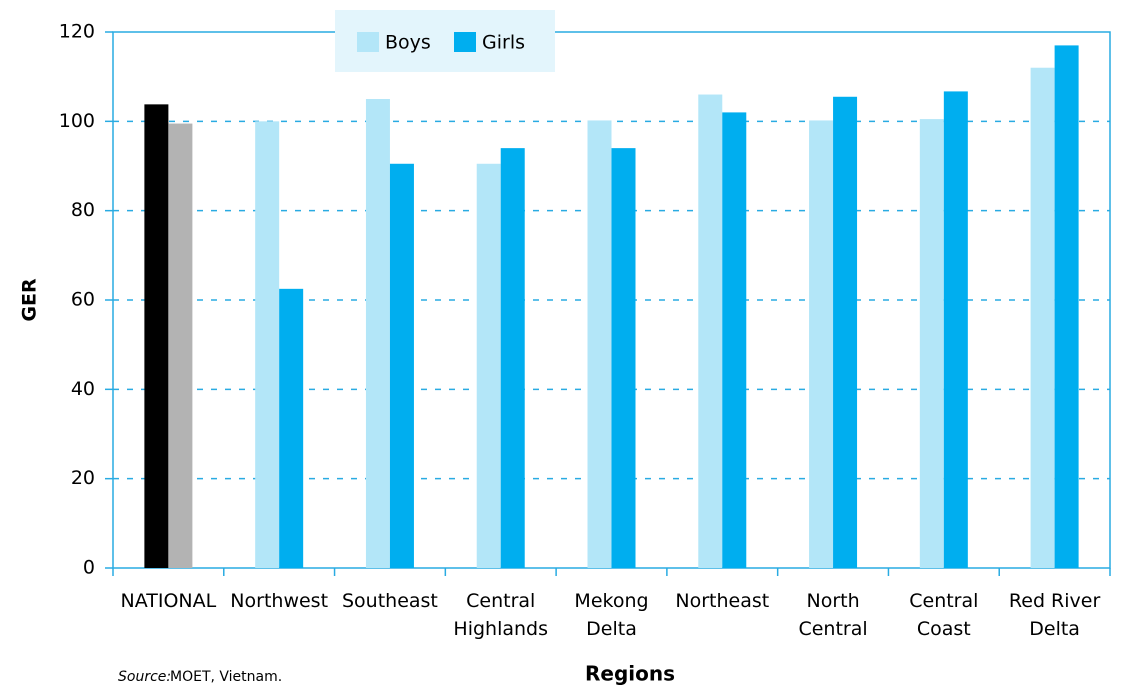  I want to click on x-tick-label: North Central, so click(832, 615).